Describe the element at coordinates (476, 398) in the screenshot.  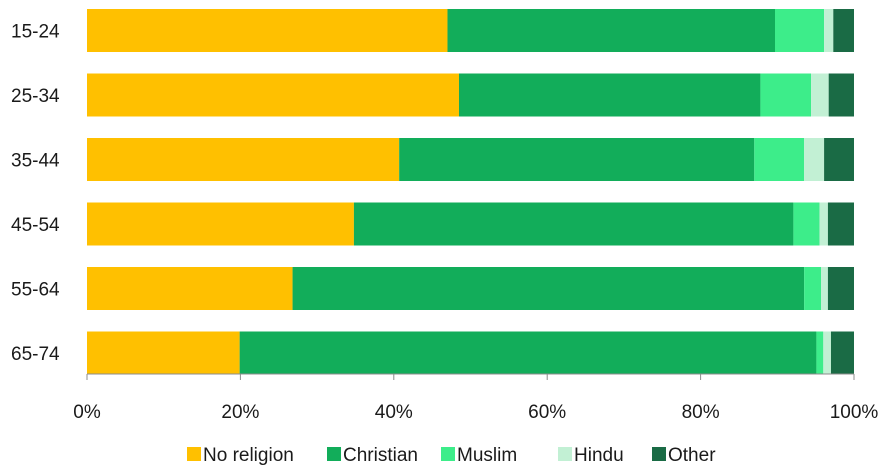
I see `x-axis: 0% 20% 40% 60% 80% 100%` at that location.